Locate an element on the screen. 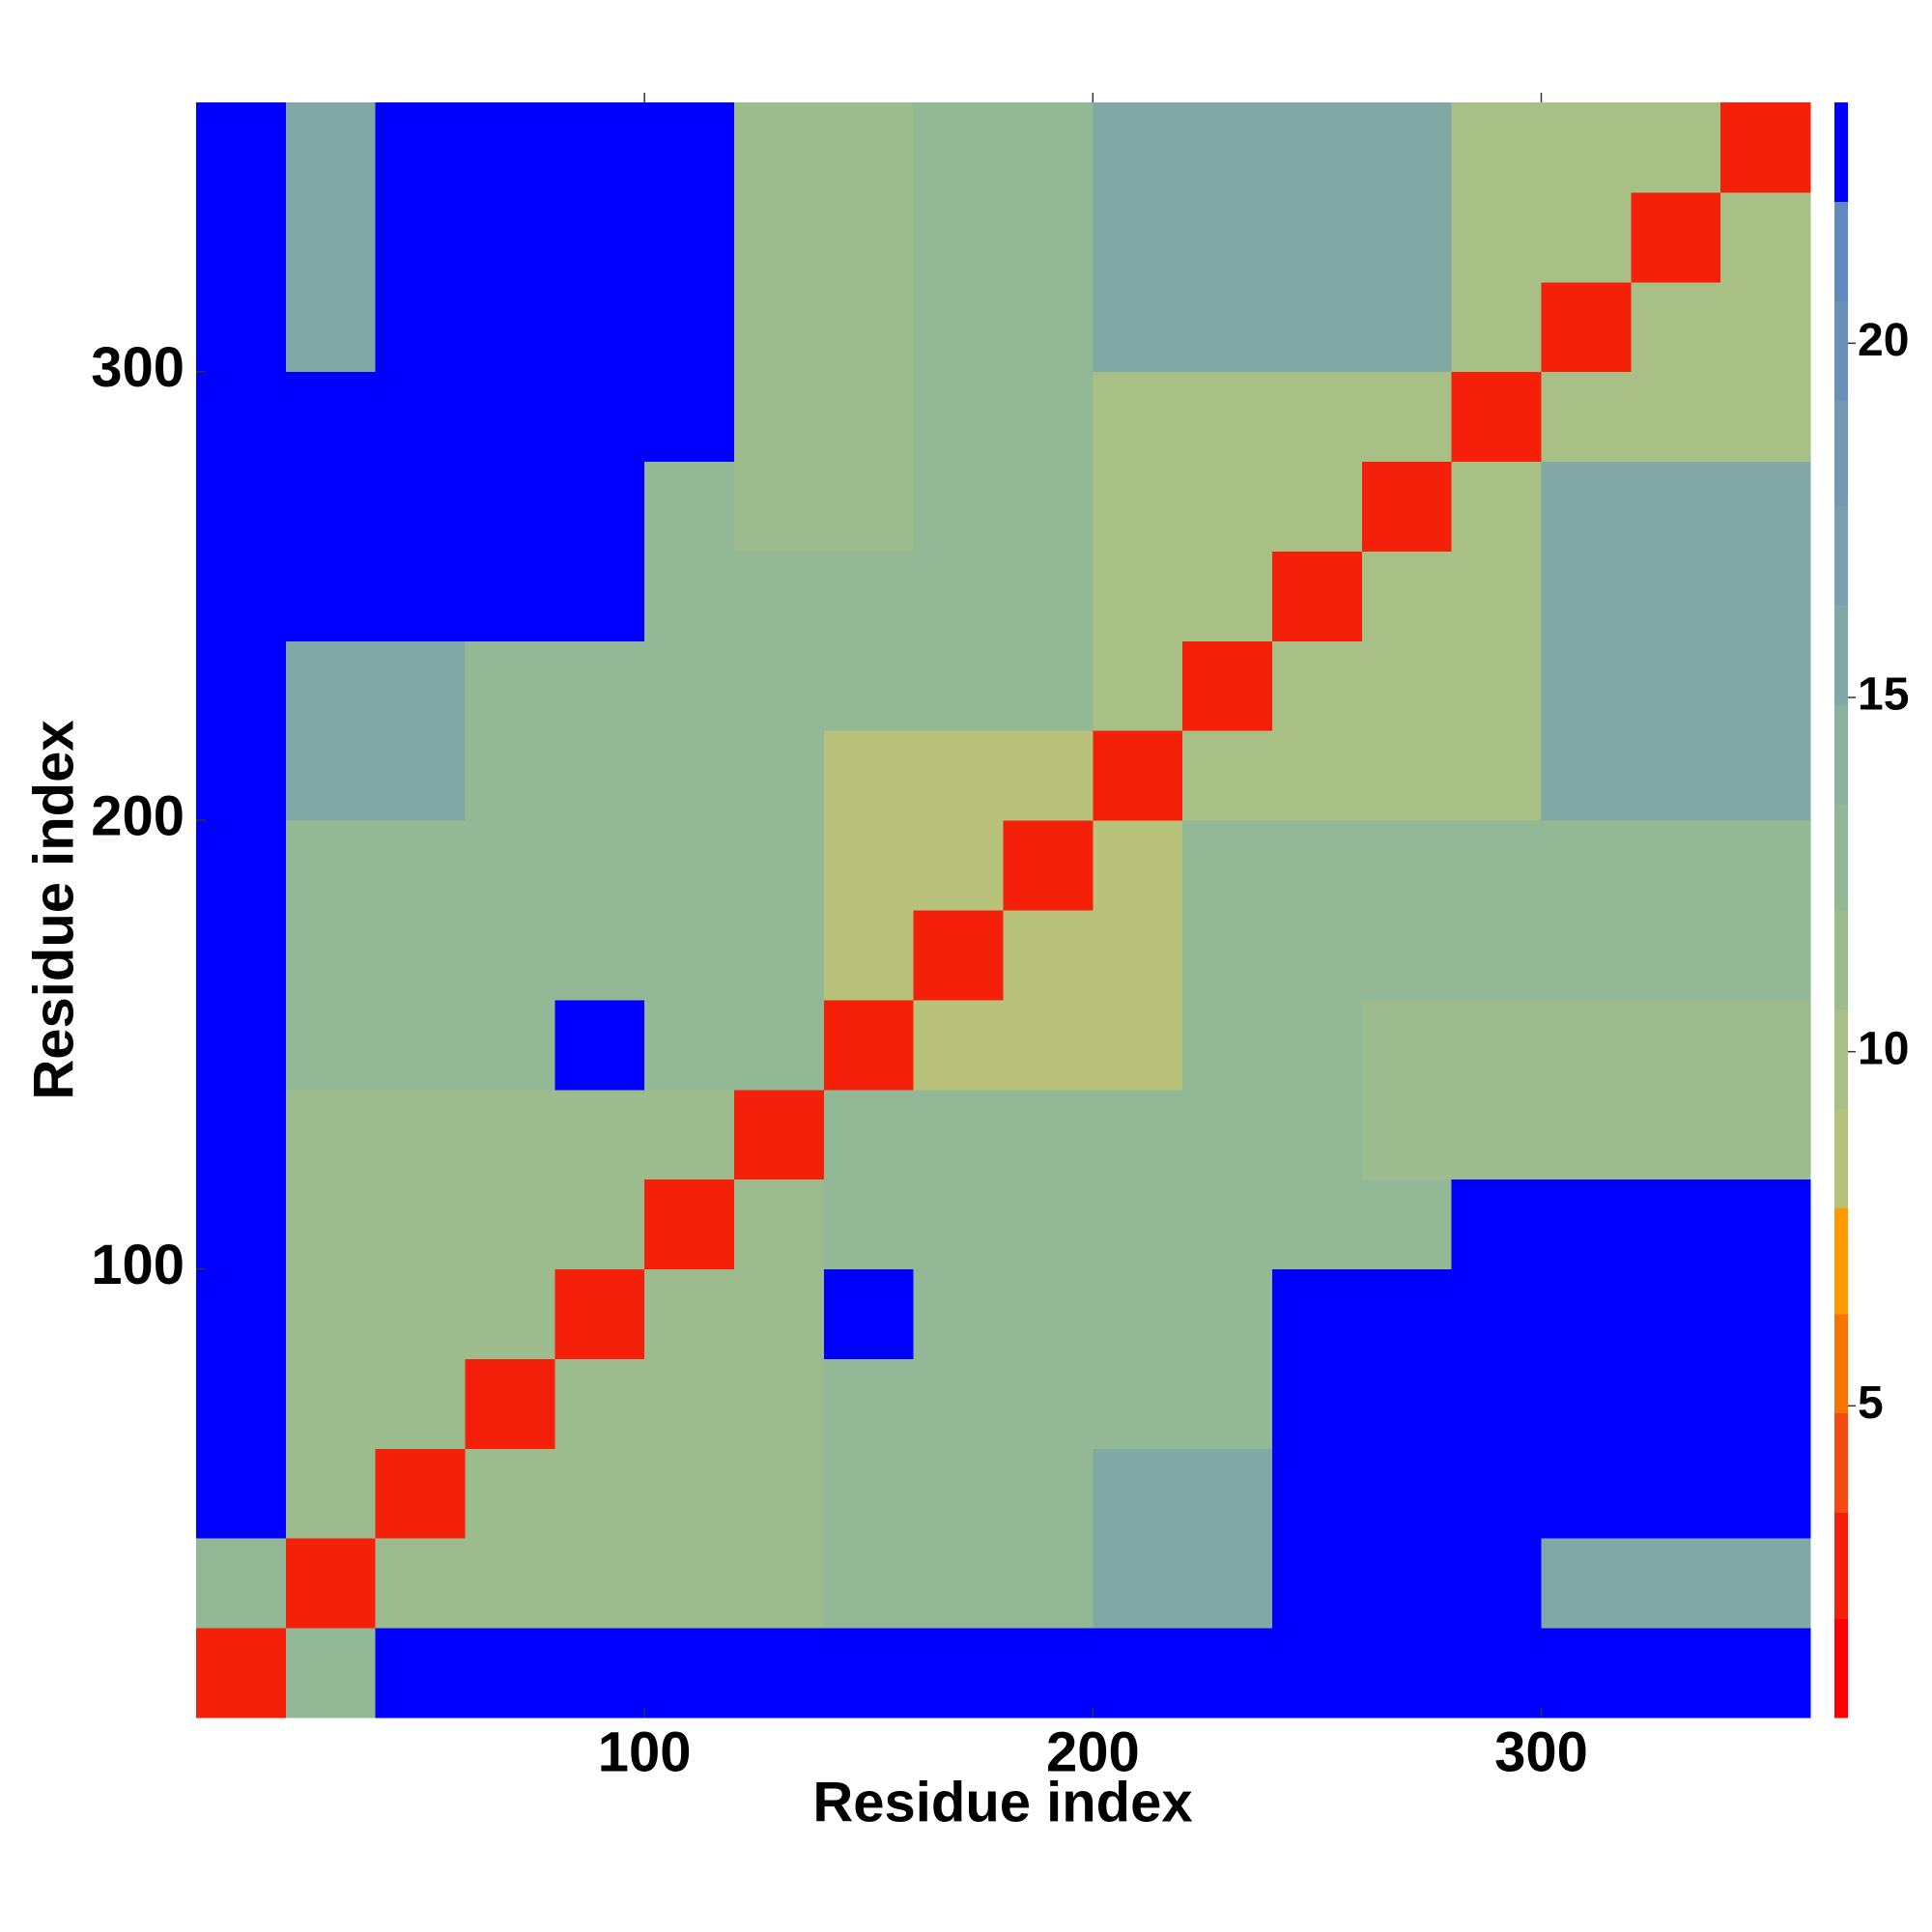  colorbar-tick-label: 5 is located at coordinates (1871, 1403).